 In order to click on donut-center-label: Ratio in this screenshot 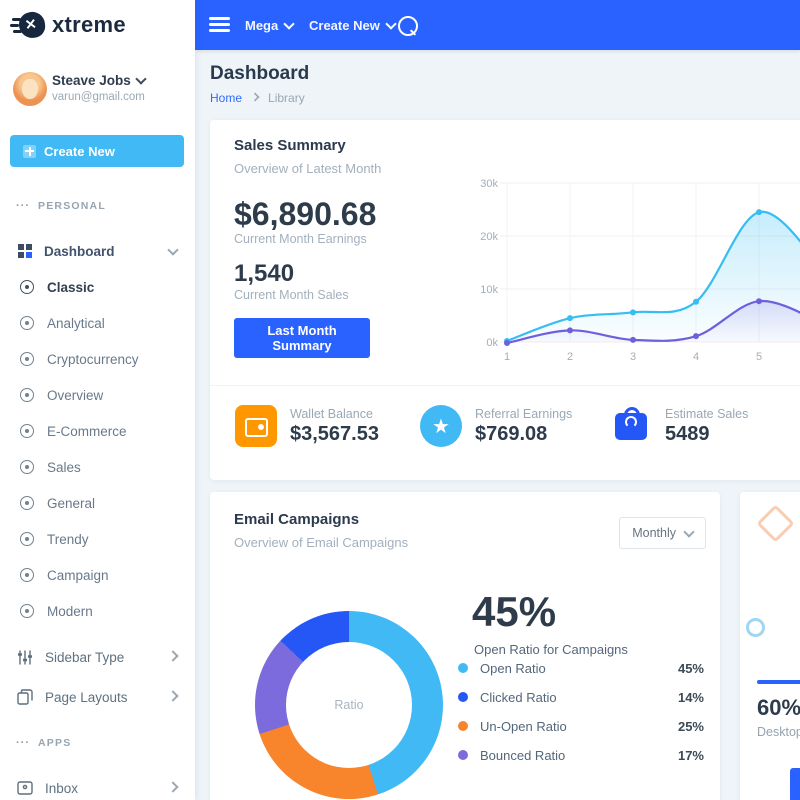, I will do `click(349, 705)`.